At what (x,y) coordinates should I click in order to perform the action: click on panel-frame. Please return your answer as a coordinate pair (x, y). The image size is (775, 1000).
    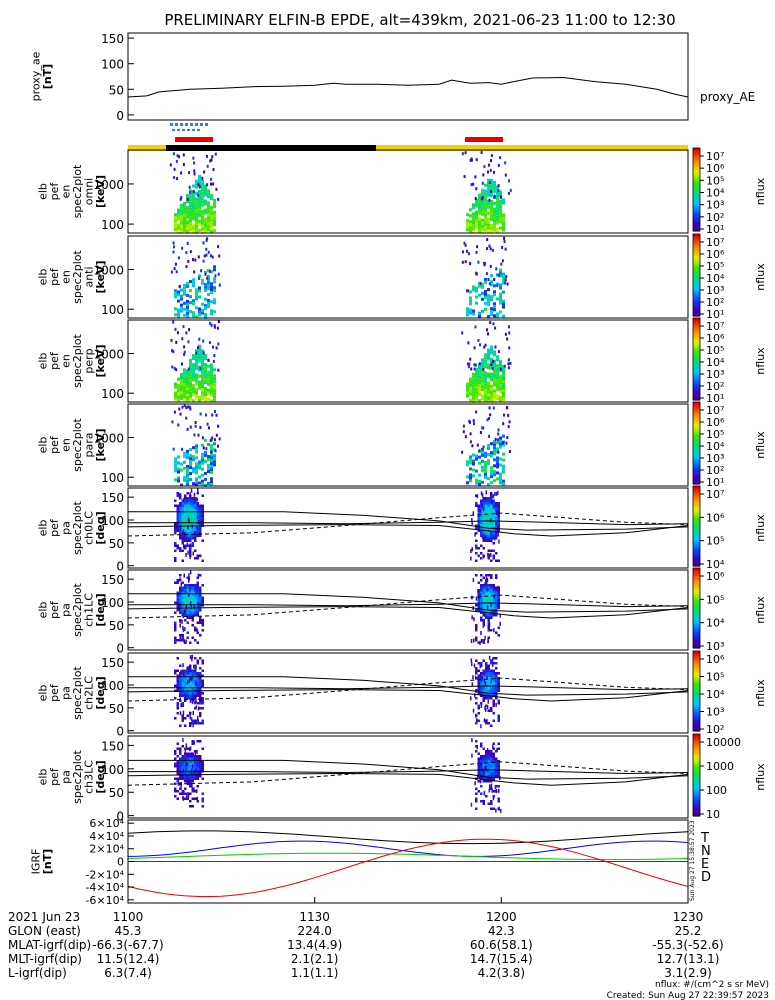
    Looking at the image, I should click on (408, 76).